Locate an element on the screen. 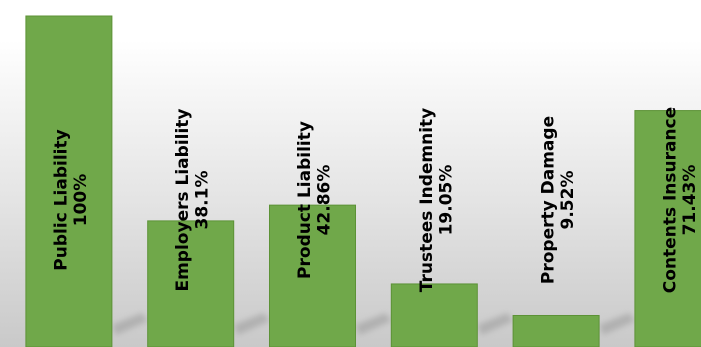 The width and height of the screenshot is (701, 347). category-label-property-damage: Property Damage is located at coordinates (549, 200).